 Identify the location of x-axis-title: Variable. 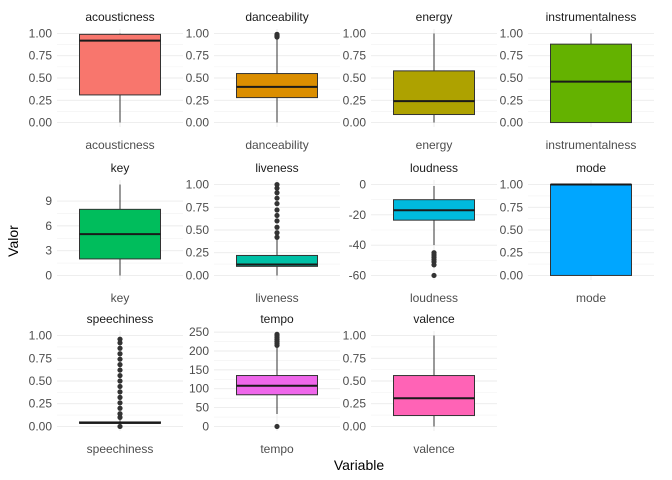
(359, 465).